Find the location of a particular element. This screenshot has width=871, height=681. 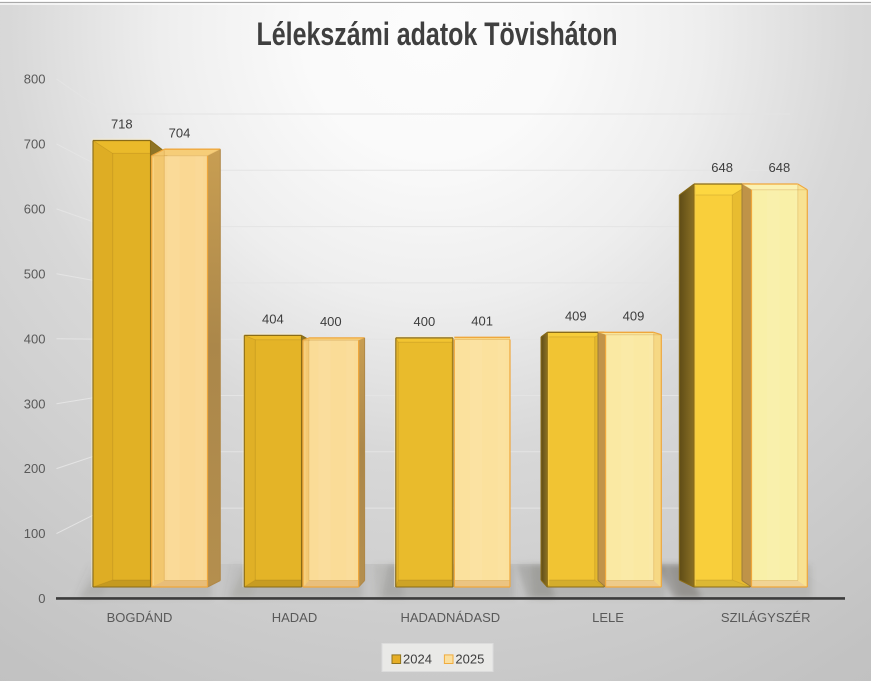

svg-text: 401 is located at coordinates (482, 320).